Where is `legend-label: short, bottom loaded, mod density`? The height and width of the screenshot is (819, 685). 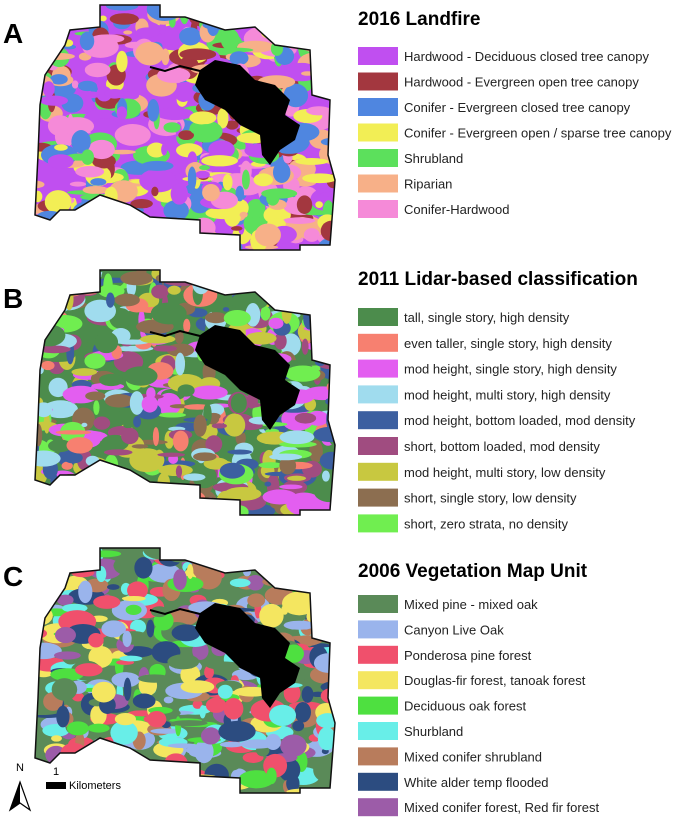
legend-label: short, bottom loaded, mod density is located at coordinates (502, 446).